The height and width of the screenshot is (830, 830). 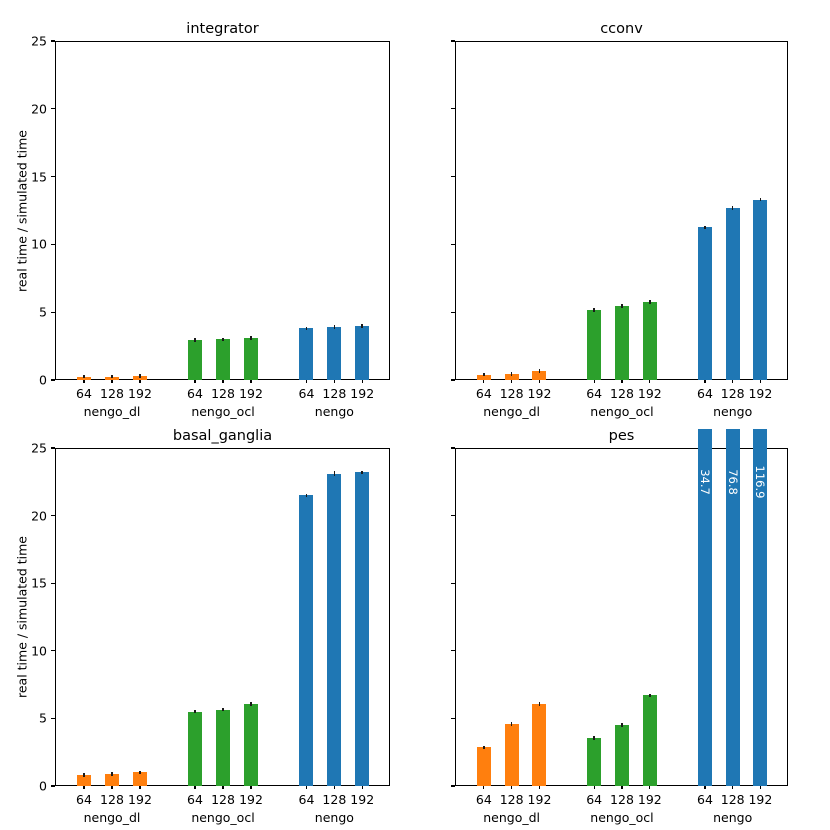 I want to click on y-tick-label: 5, so click(x=43, y=312).